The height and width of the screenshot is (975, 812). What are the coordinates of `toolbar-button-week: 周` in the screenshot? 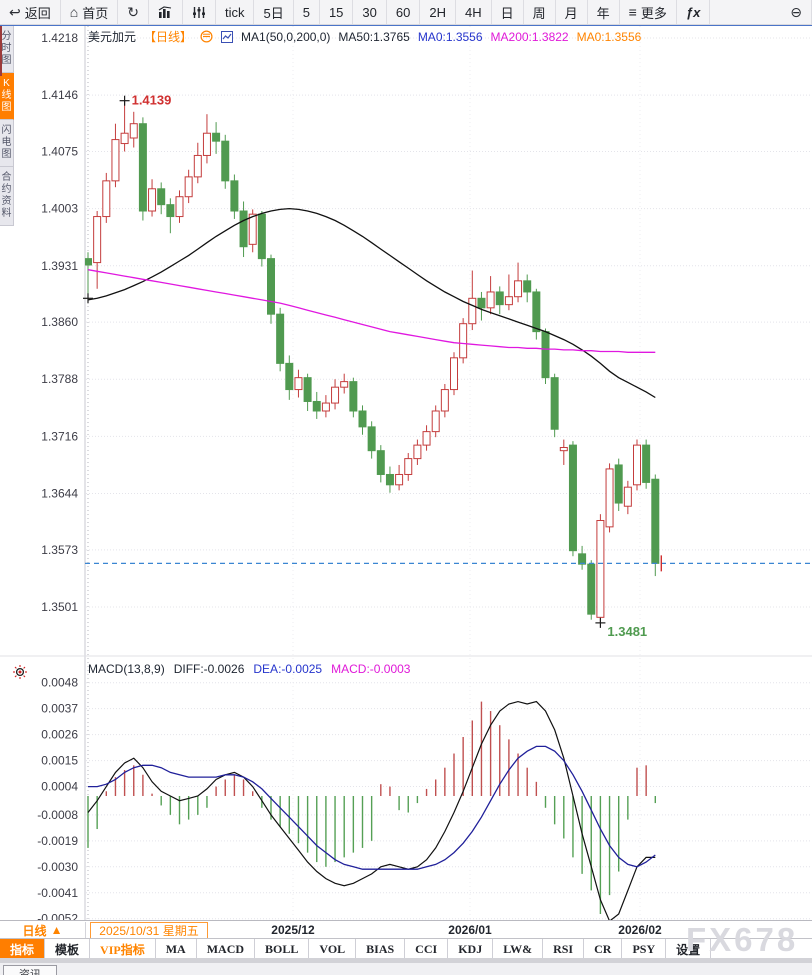 It's located at (540, 12).